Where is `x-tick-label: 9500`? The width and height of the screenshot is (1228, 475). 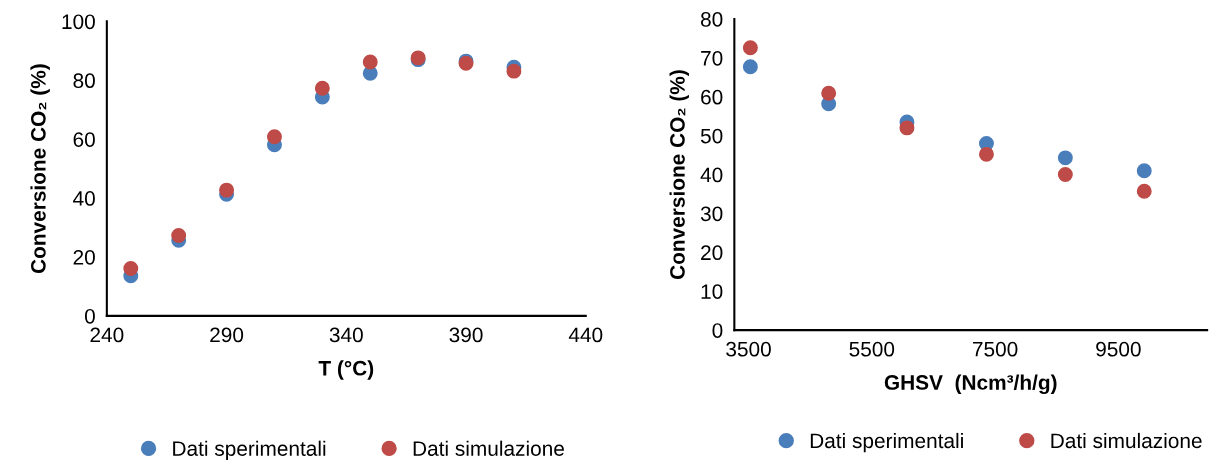 x-tick-label: 9500 is located at coordinates (1118, 349).